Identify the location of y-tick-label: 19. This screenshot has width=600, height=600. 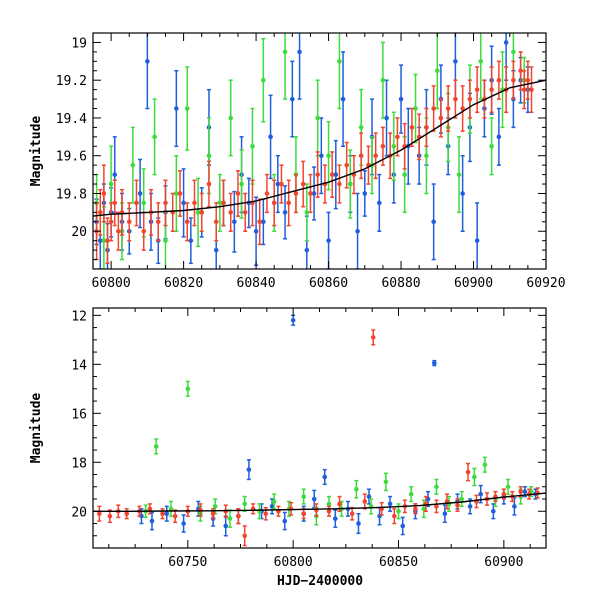
(79, 43).